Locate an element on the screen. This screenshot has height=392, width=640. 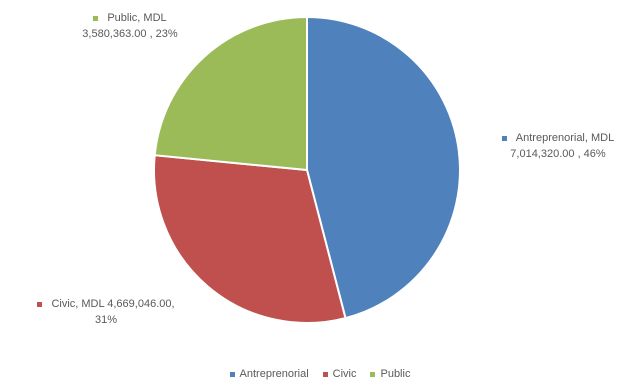
pie-slice-civic is located at coordinates (250, 239).